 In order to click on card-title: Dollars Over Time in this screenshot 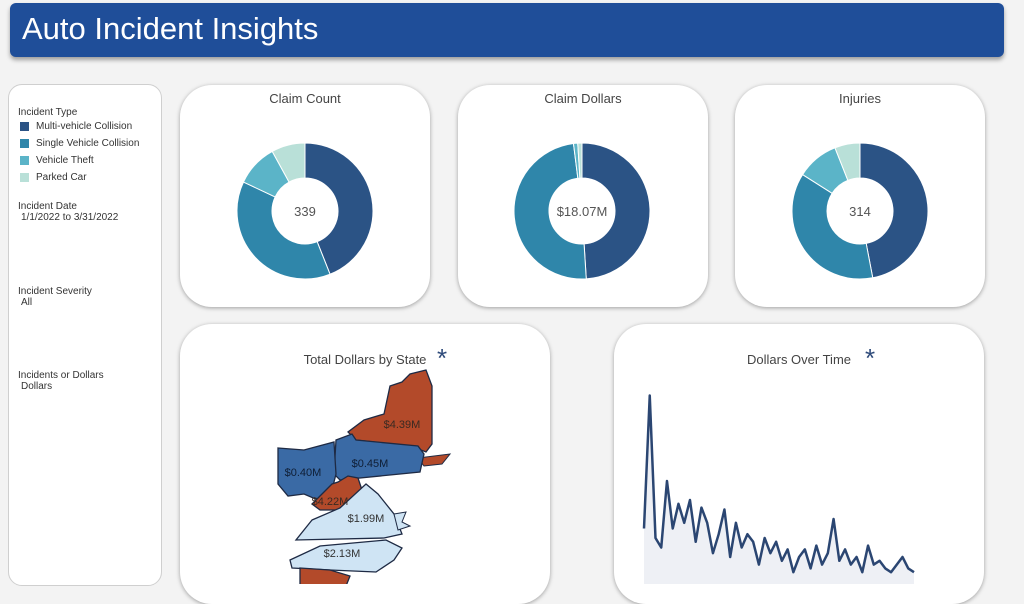, I will do `click(799, 359)`.